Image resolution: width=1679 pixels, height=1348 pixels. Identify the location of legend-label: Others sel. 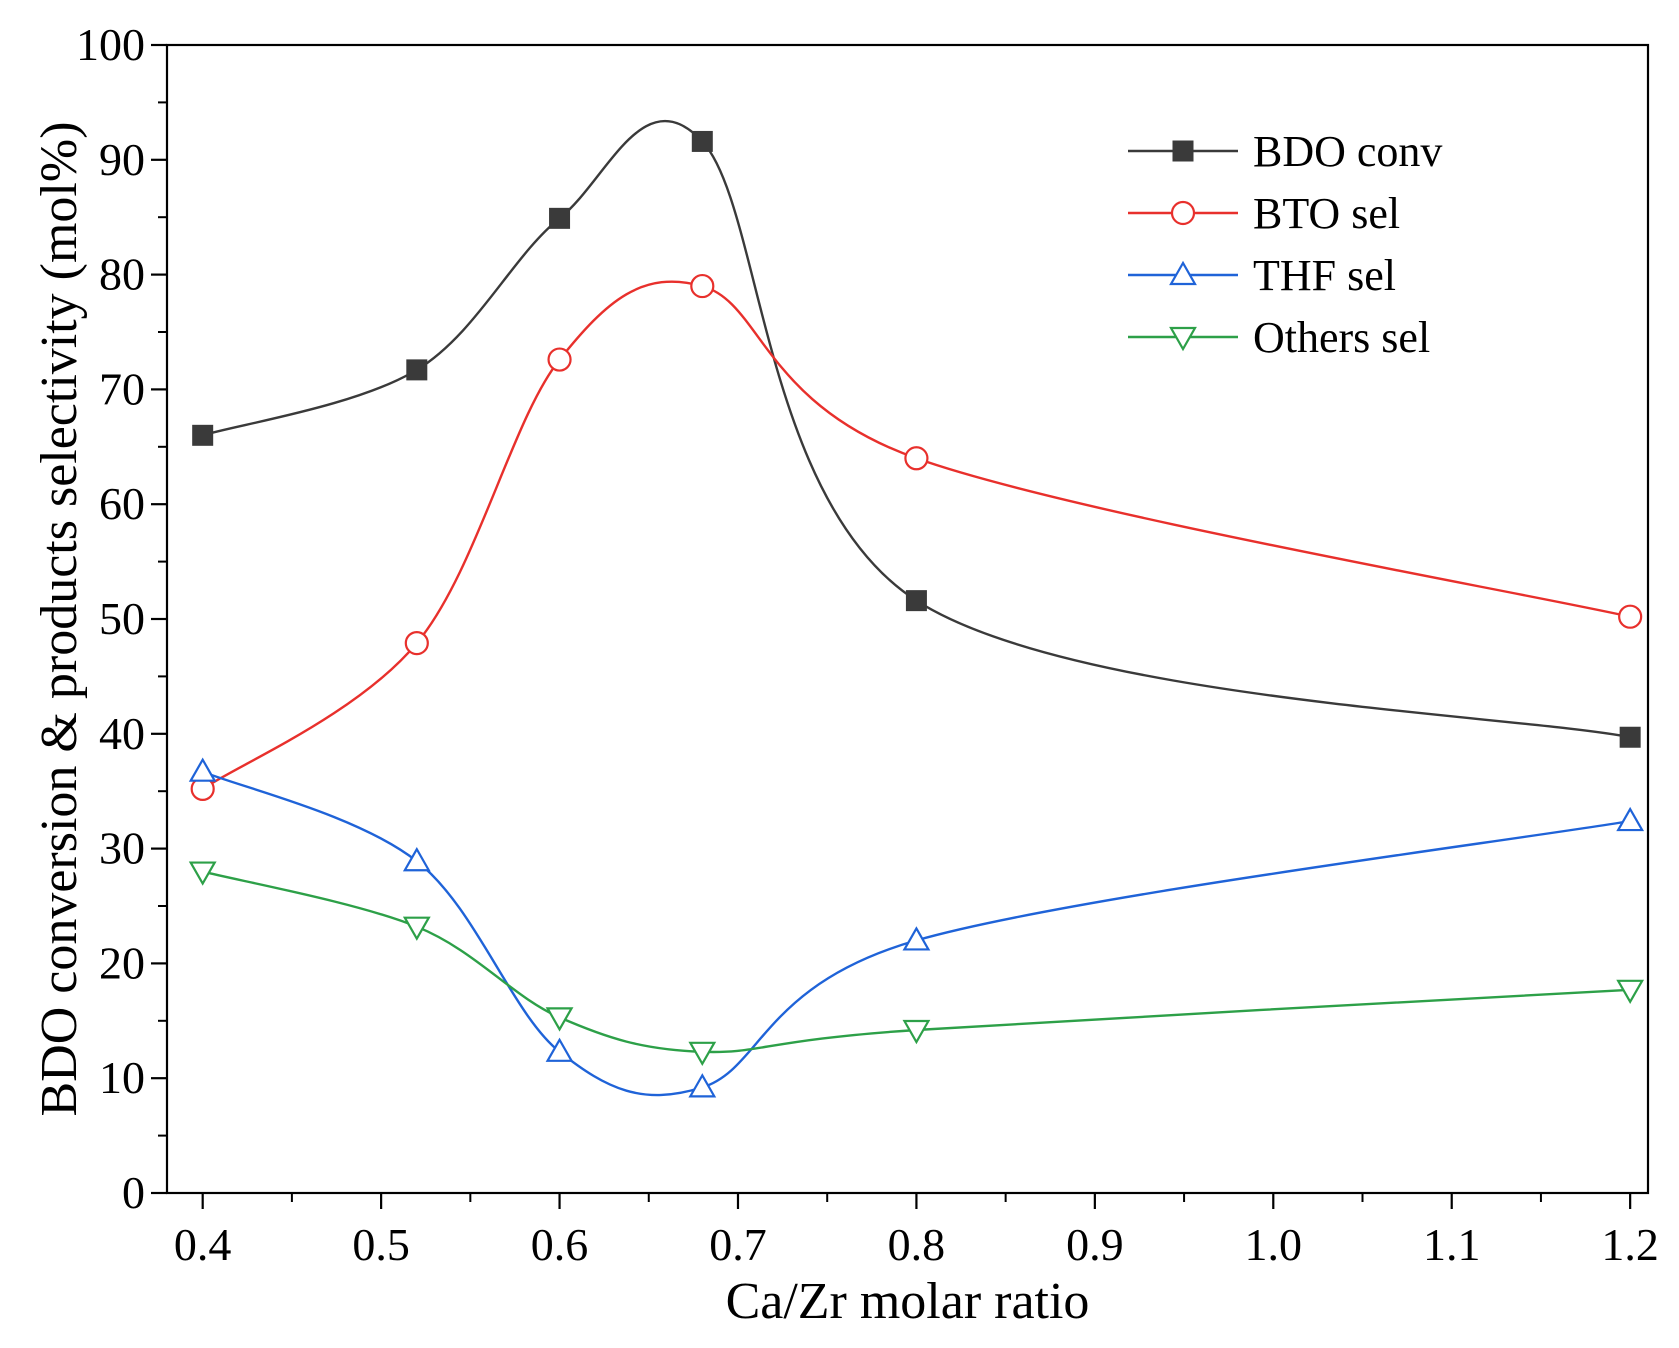
(1341, 337).